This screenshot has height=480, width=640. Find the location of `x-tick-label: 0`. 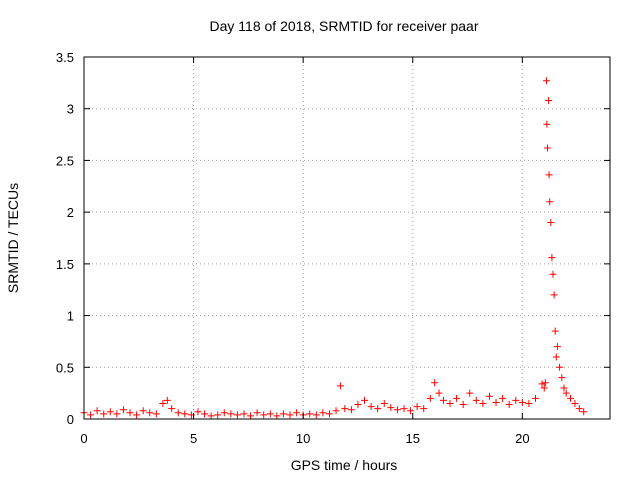

x-tick-label: 0 is located at coordinates (83, 438).